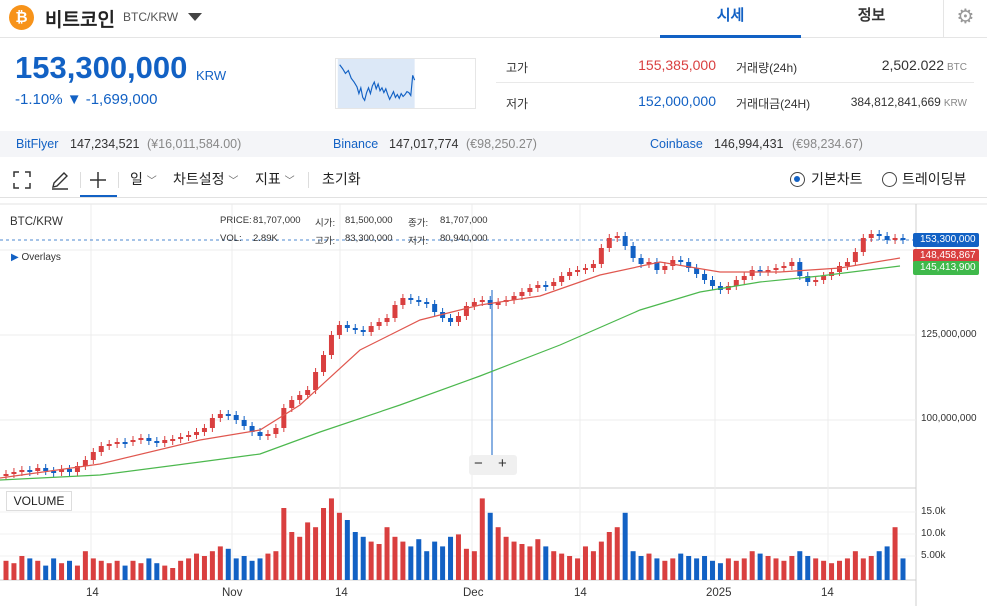 Image resolution: width=987 pixels, height=606 pixels. I want to click on stats-divider, so click(735, 82).